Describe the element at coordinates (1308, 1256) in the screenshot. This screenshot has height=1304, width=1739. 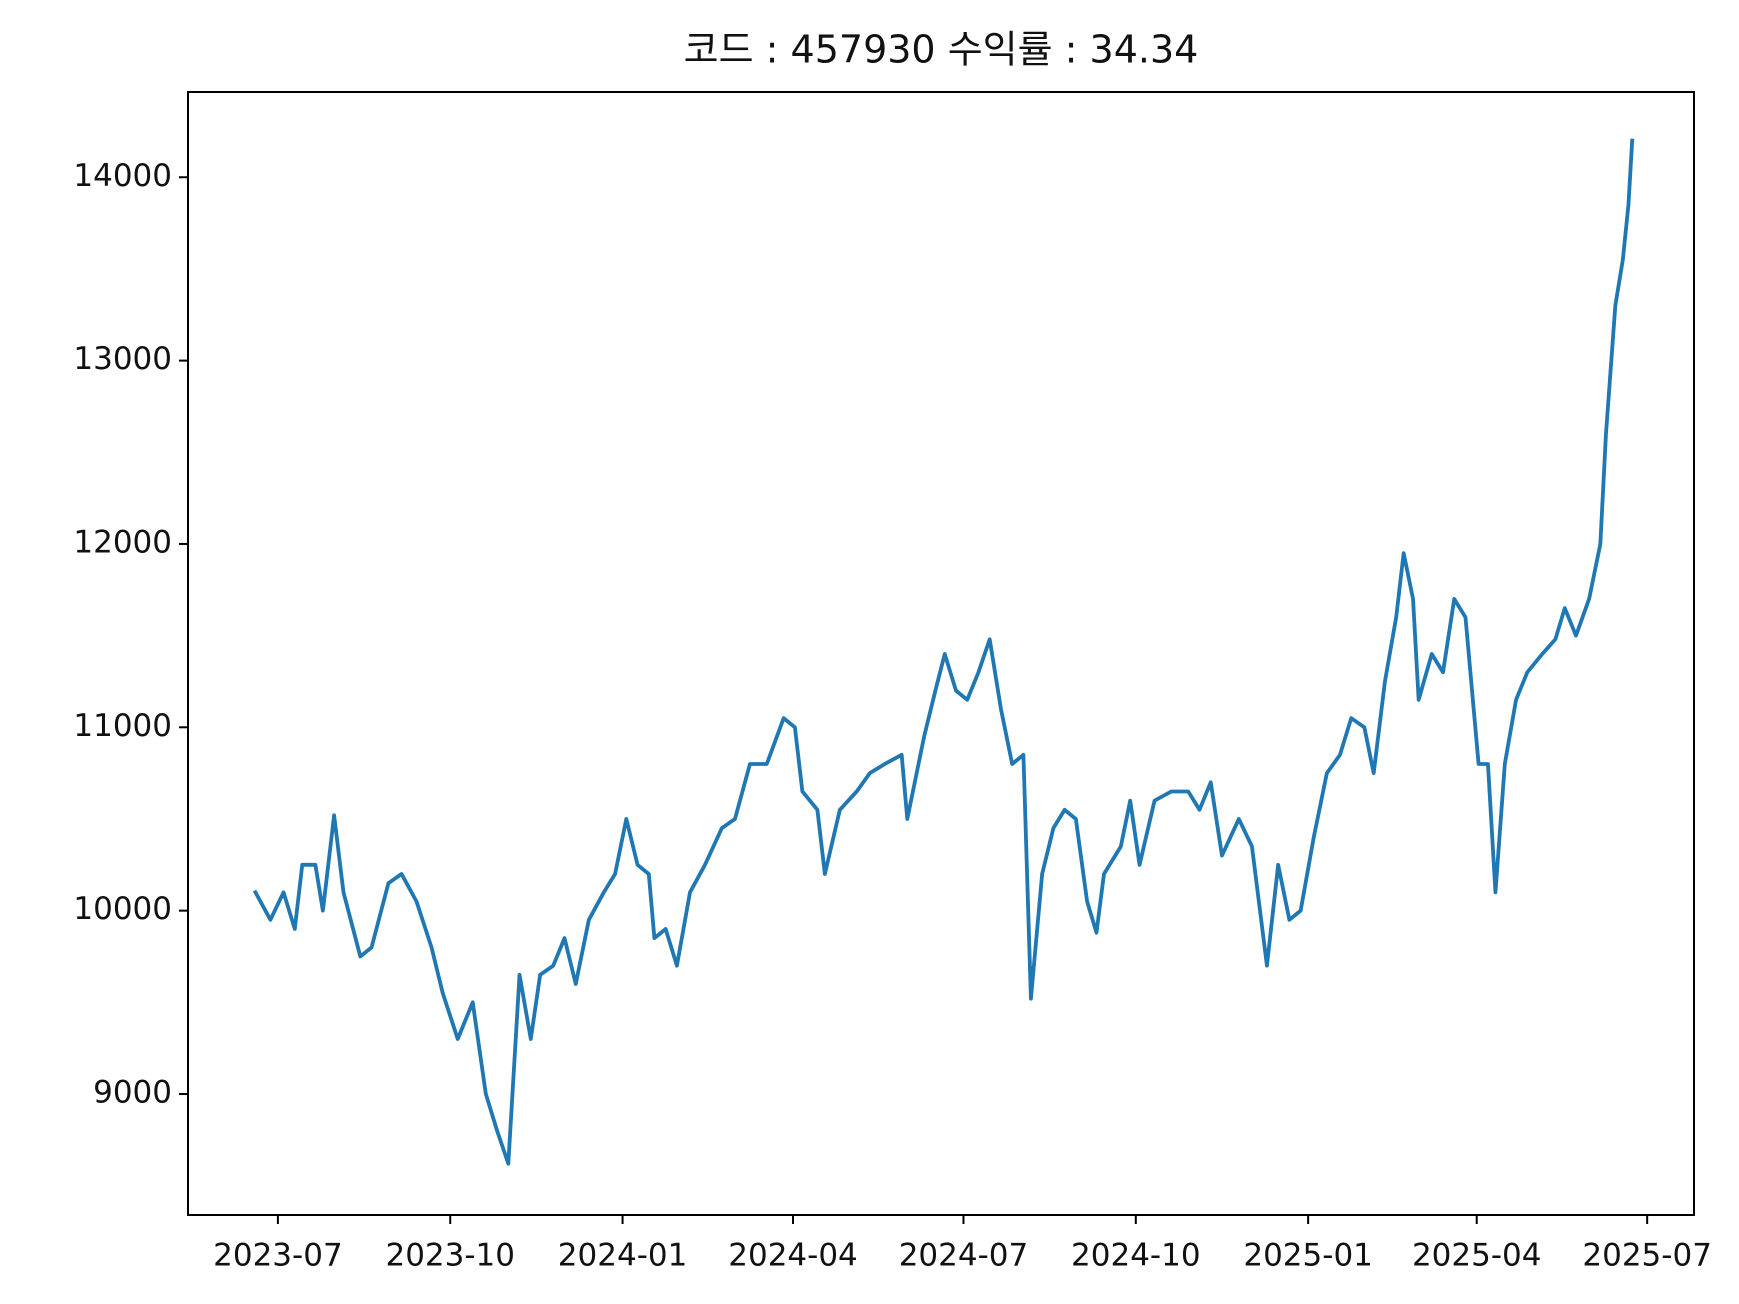
I see `x-tick-label: 2025-01` at that location.